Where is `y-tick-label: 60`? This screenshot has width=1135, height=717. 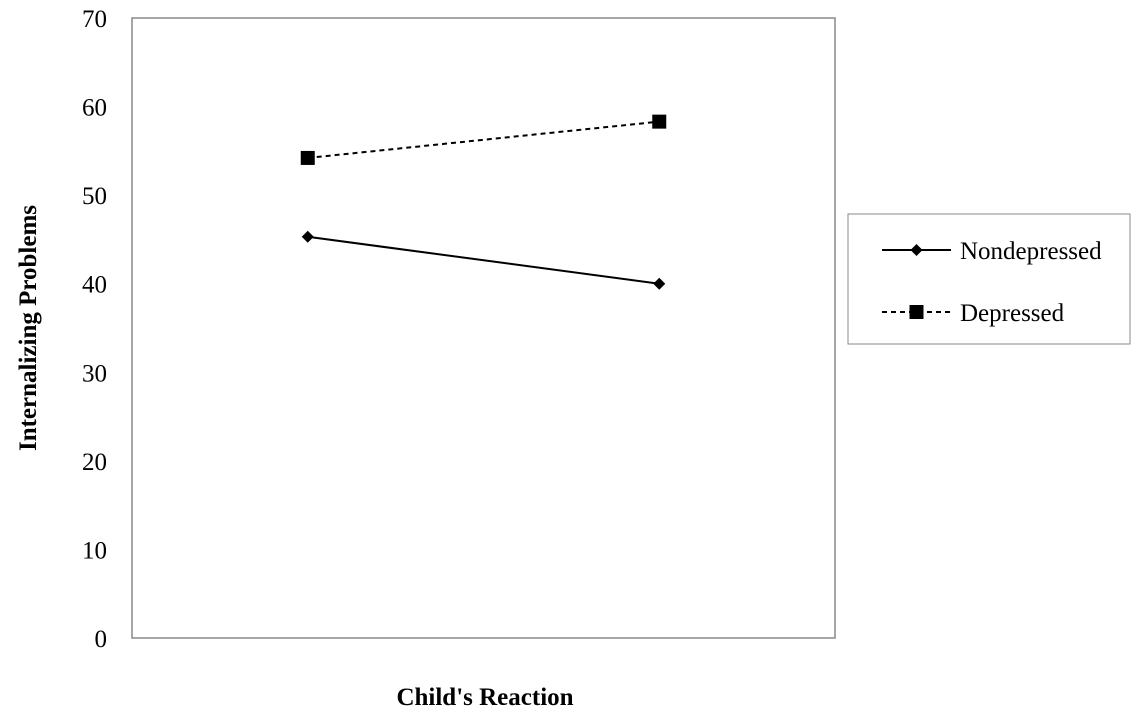 y-tick-label: 60 is located at coordinates (94, 108).